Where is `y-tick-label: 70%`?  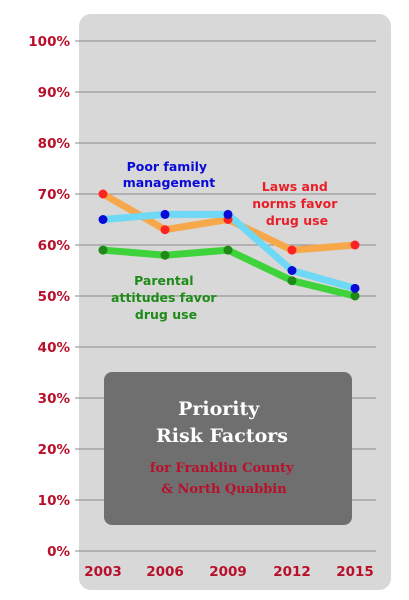
y-tick-label: 70% is located at coordinates (54, 195).